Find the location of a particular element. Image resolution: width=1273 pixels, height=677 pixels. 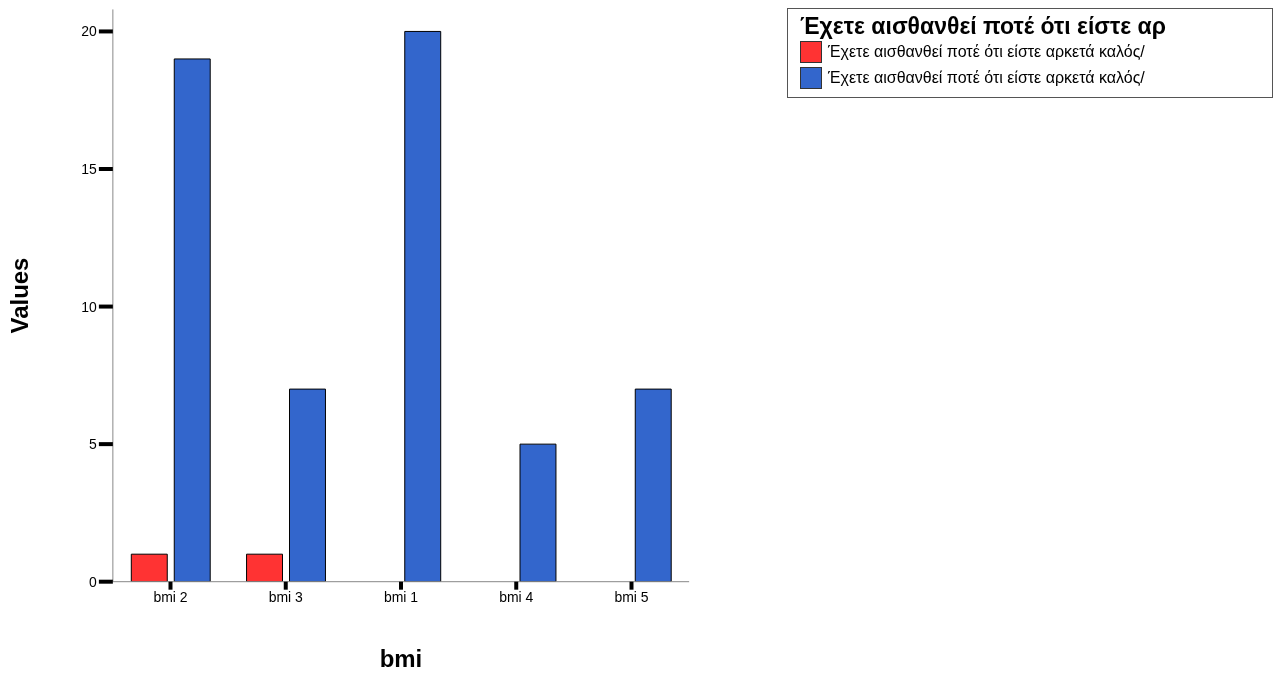

y-tick-label: 20 is located at coordinates (89, 31).